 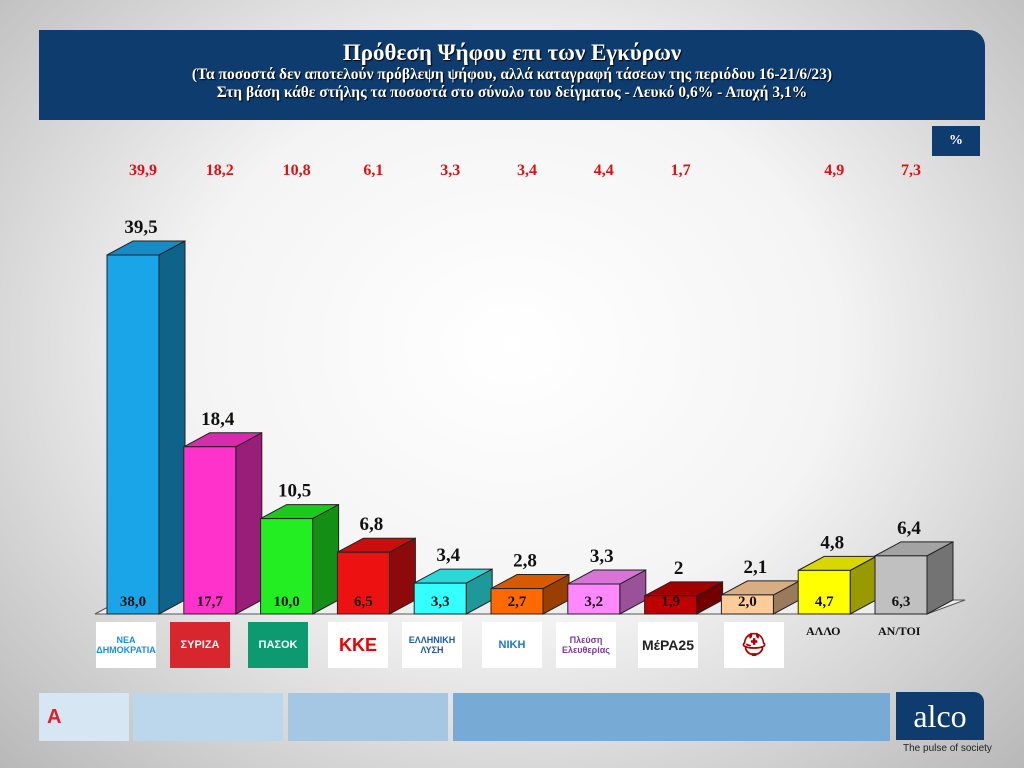 I want to click on mera-logo-text: ΜέΡΑ25, so click(x=668, y=645).